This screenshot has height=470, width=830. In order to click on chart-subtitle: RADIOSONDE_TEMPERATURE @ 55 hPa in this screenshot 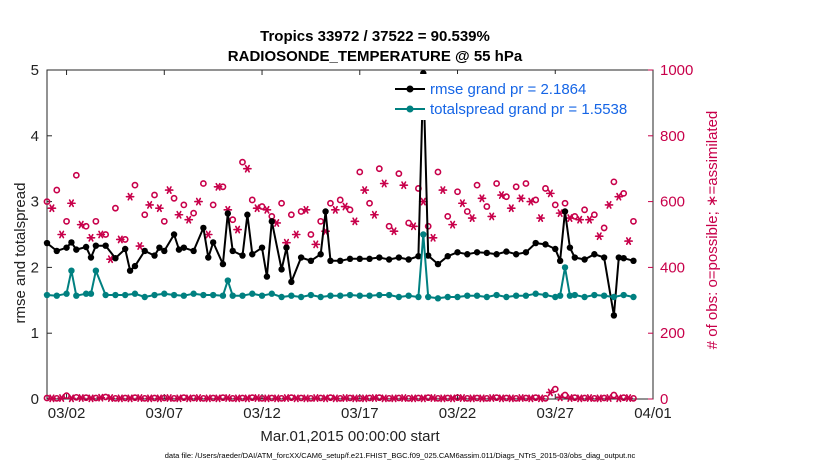, I will do `click(375, 56)`.